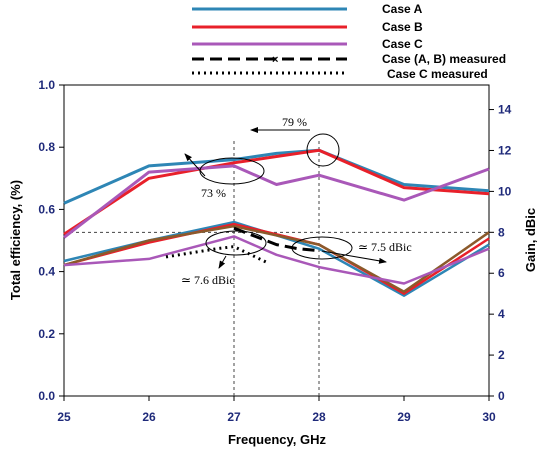 The width and height of the screenshot is (550, 459). I want to click on x-axis-title: Frequency, GHz, so click(277, 439).